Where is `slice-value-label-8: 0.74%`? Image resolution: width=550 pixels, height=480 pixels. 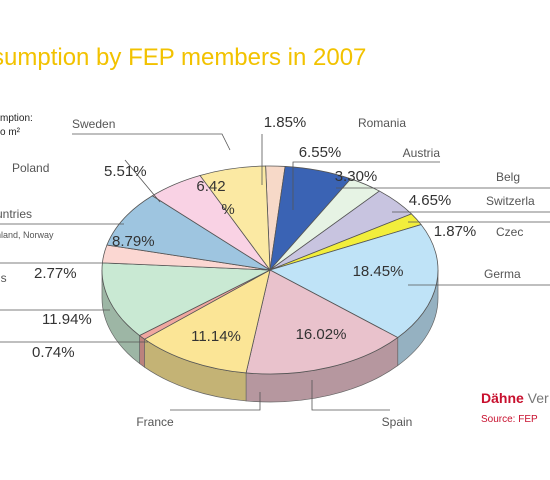 slice-value-label-8: 0.74% is located at coordinates (53, 352).